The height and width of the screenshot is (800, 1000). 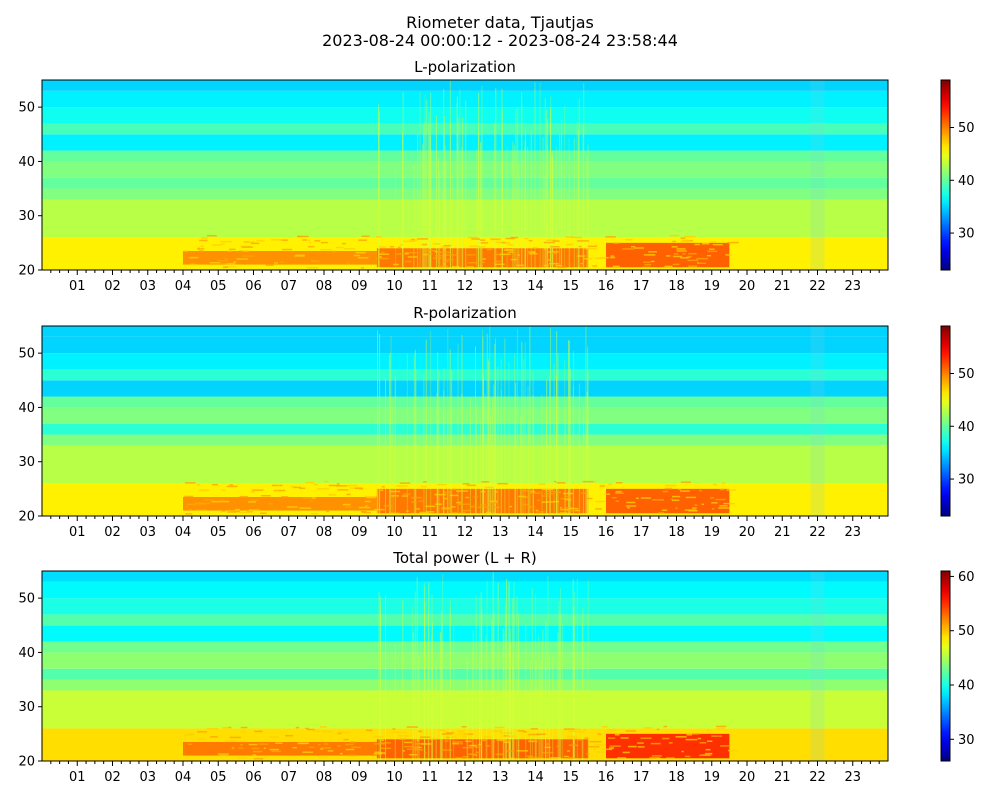 I want to click on x-tick-label: 19, so click(x=711, y=777).